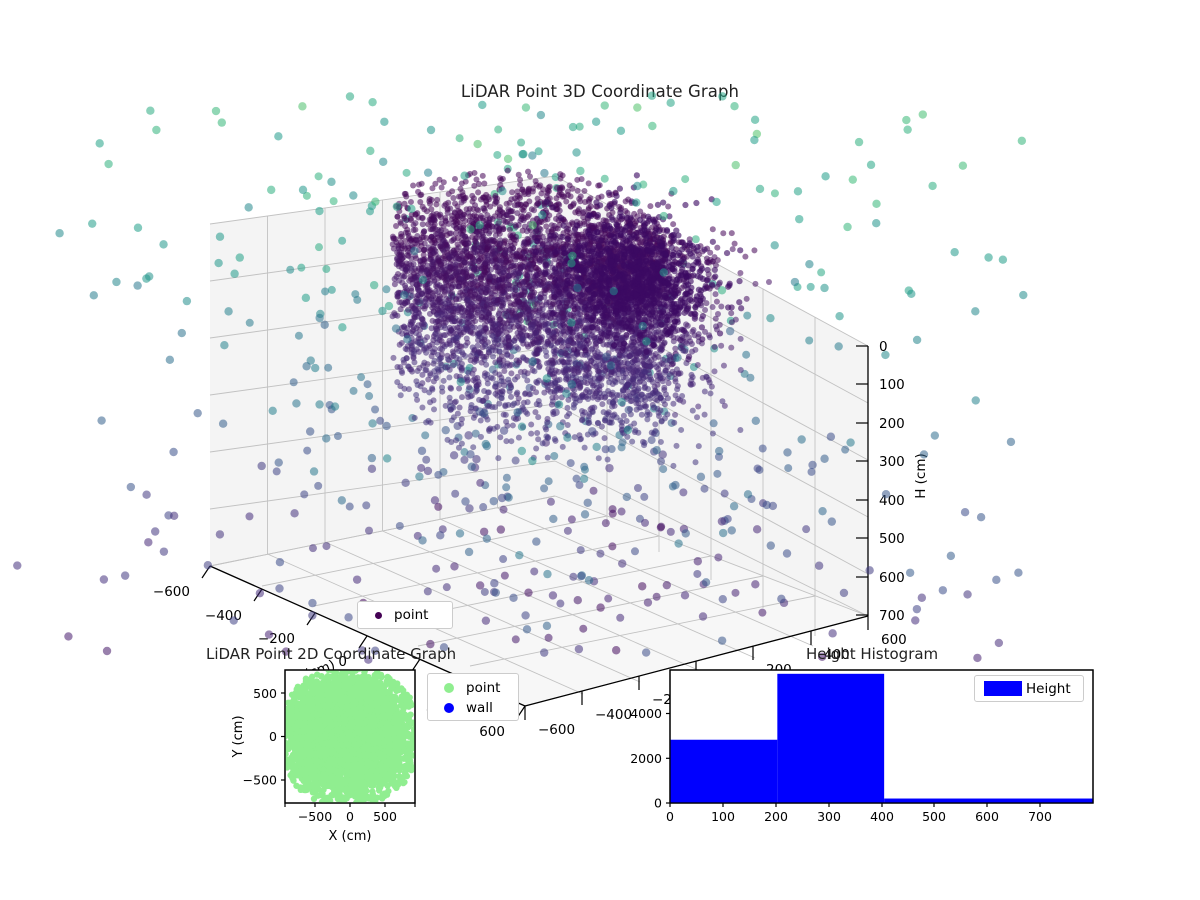 The image size is (1200, 900). I want to click on histogram-legend: Height, so click(1029, 688).